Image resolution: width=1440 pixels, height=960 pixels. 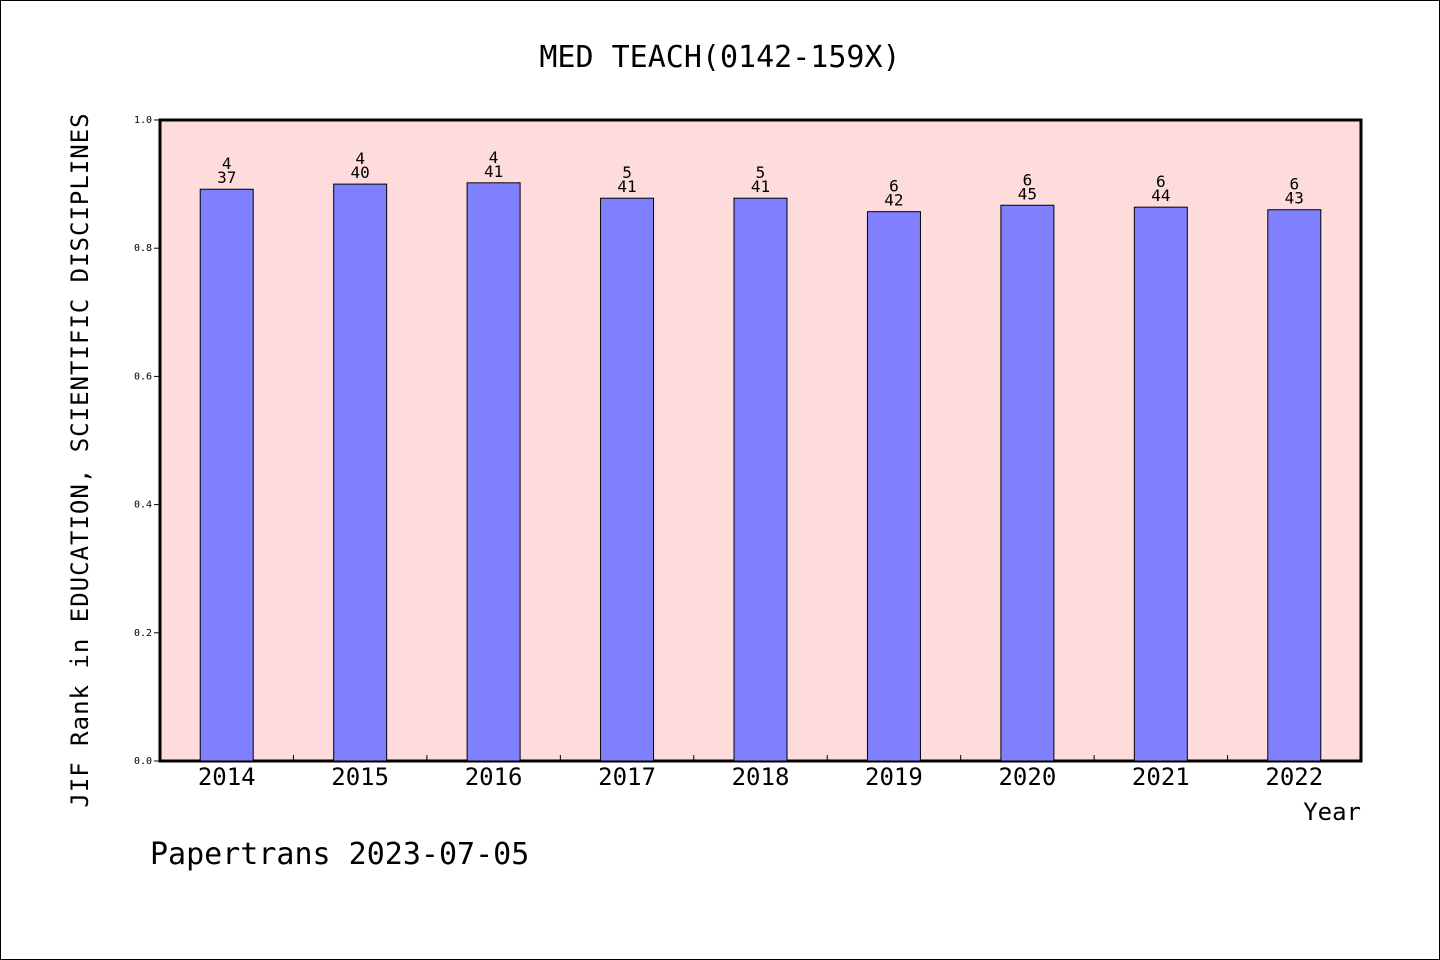 I want to click on bar-2022, so click(x=1294, y=485).